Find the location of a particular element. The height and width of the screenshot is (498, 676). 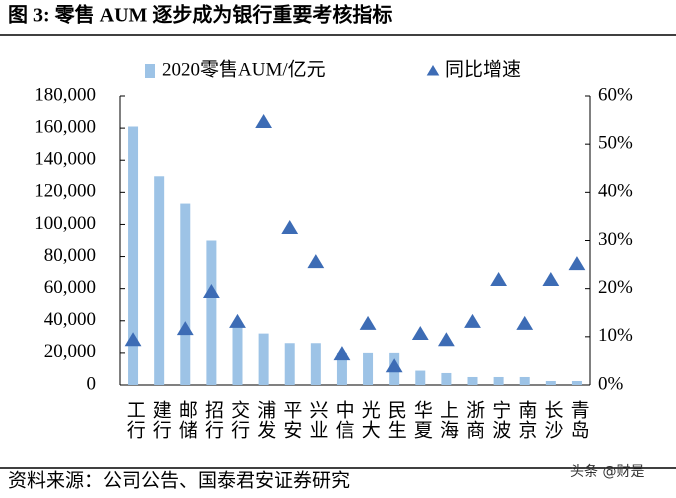

y-tick-label: 140,000 is located at coordinates (65, 159).